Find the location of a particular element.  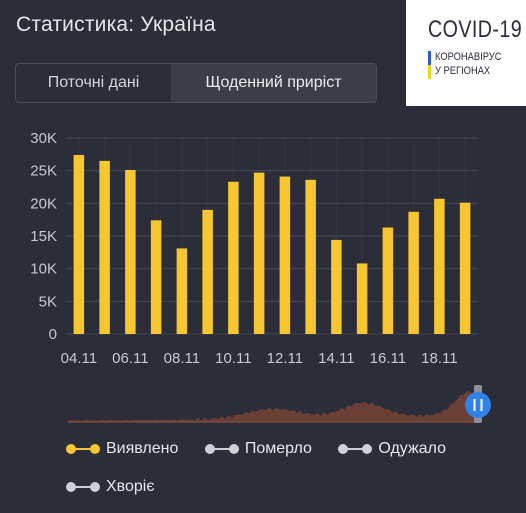

x-tick-label: 18.11 is located at coordinates (439, 358).